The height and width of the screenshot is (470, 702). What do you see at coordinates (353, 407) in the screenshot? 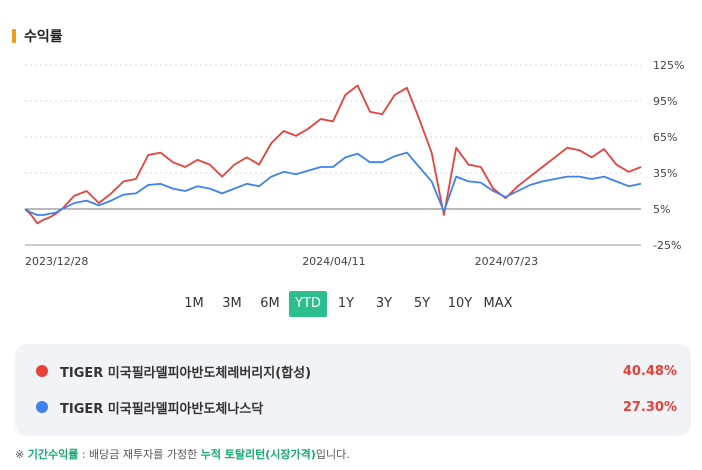
I see `legend-item: TIGER 미국필라델피아반도체나스닥 27.30%` at bounding box center [353, 407].